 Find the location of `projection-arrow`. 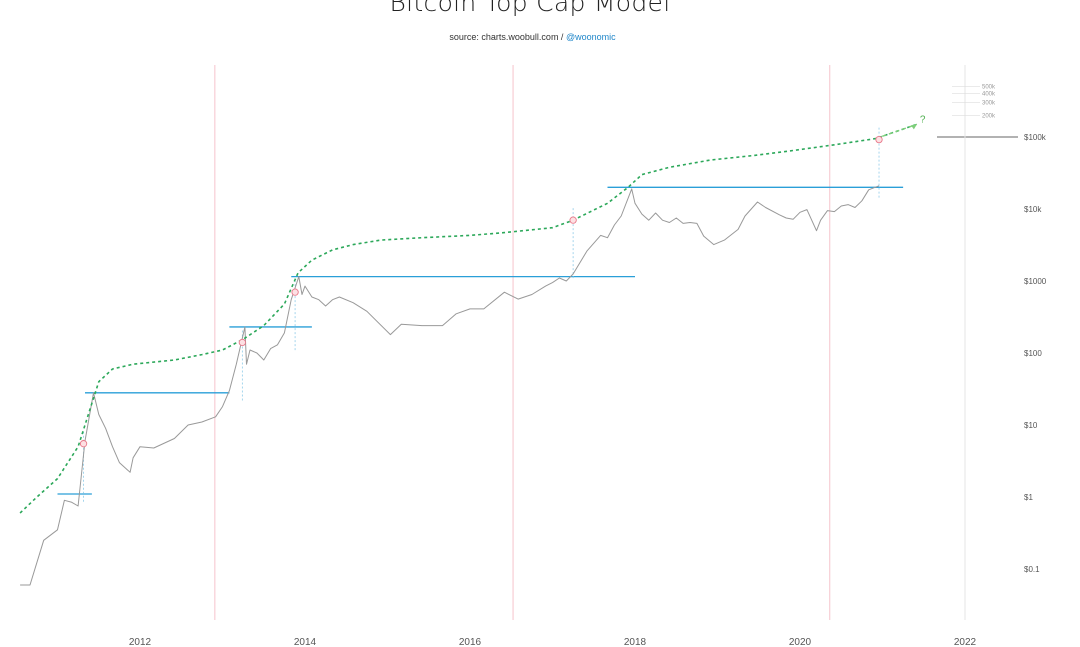

projection-arrow is located at coordinates (913, 127).